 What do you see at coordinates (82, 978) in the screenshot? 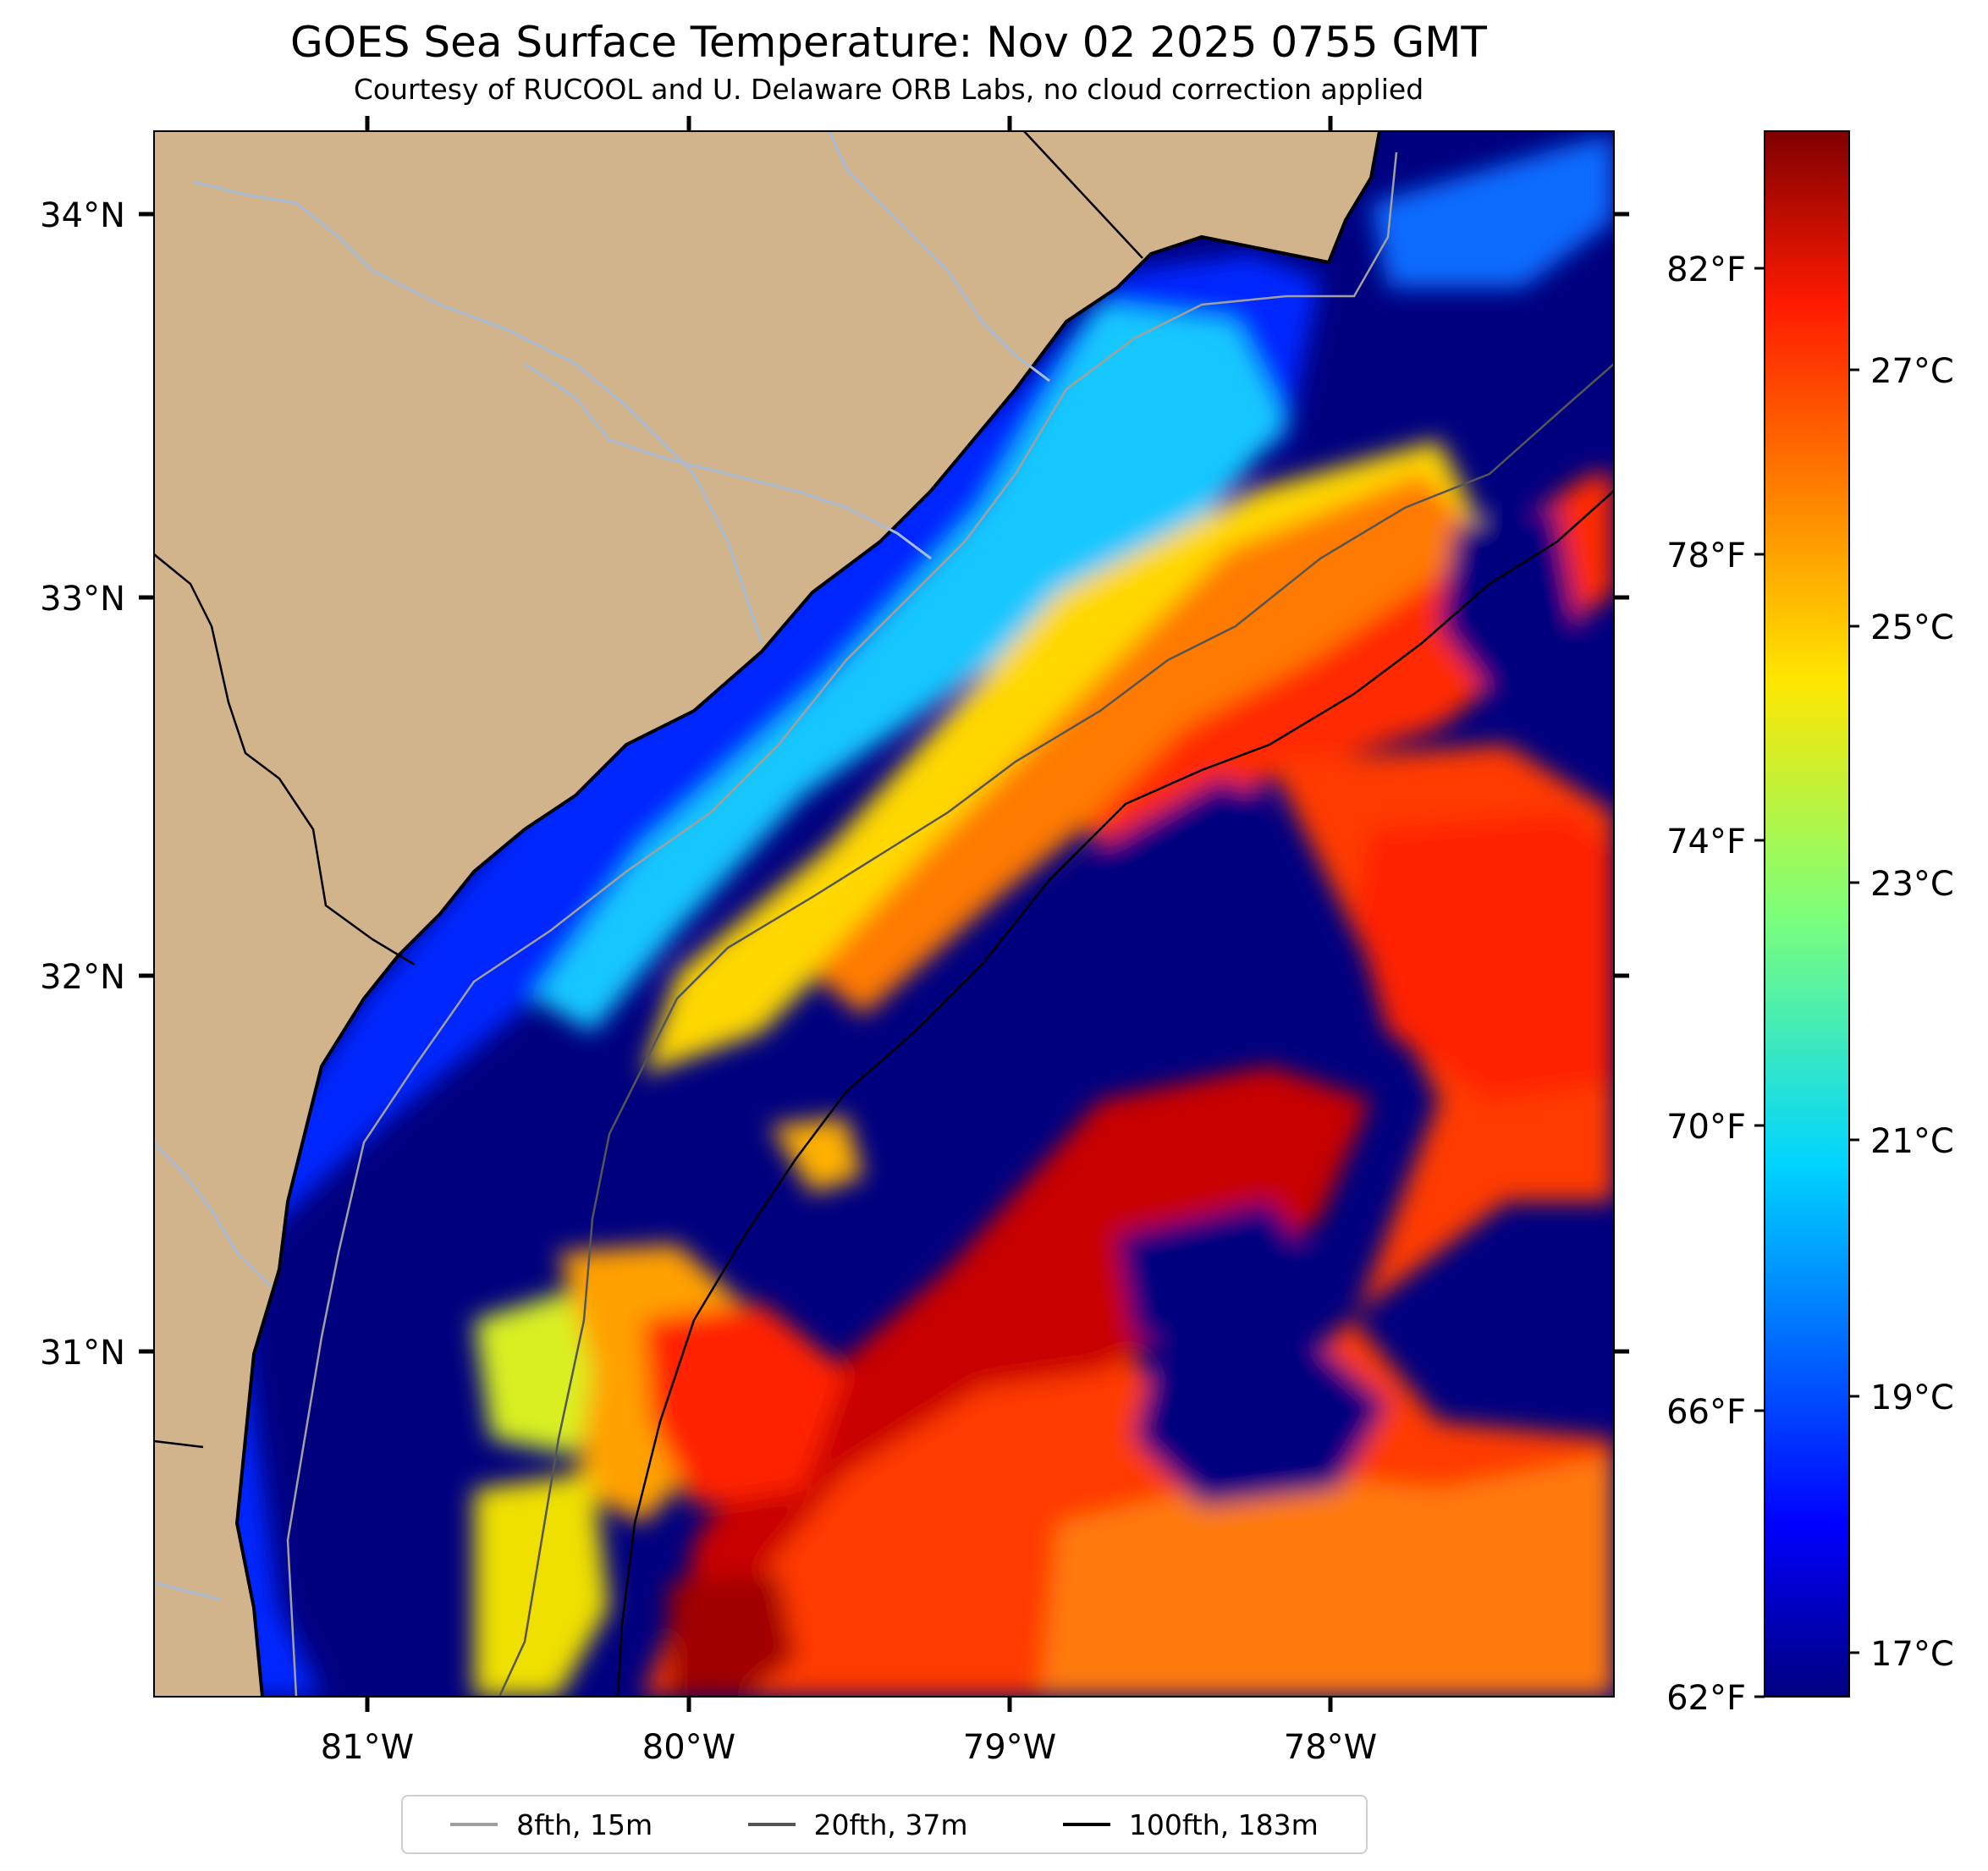
I see `lat-label-32: 32°N` at bounding box center [82, 978].